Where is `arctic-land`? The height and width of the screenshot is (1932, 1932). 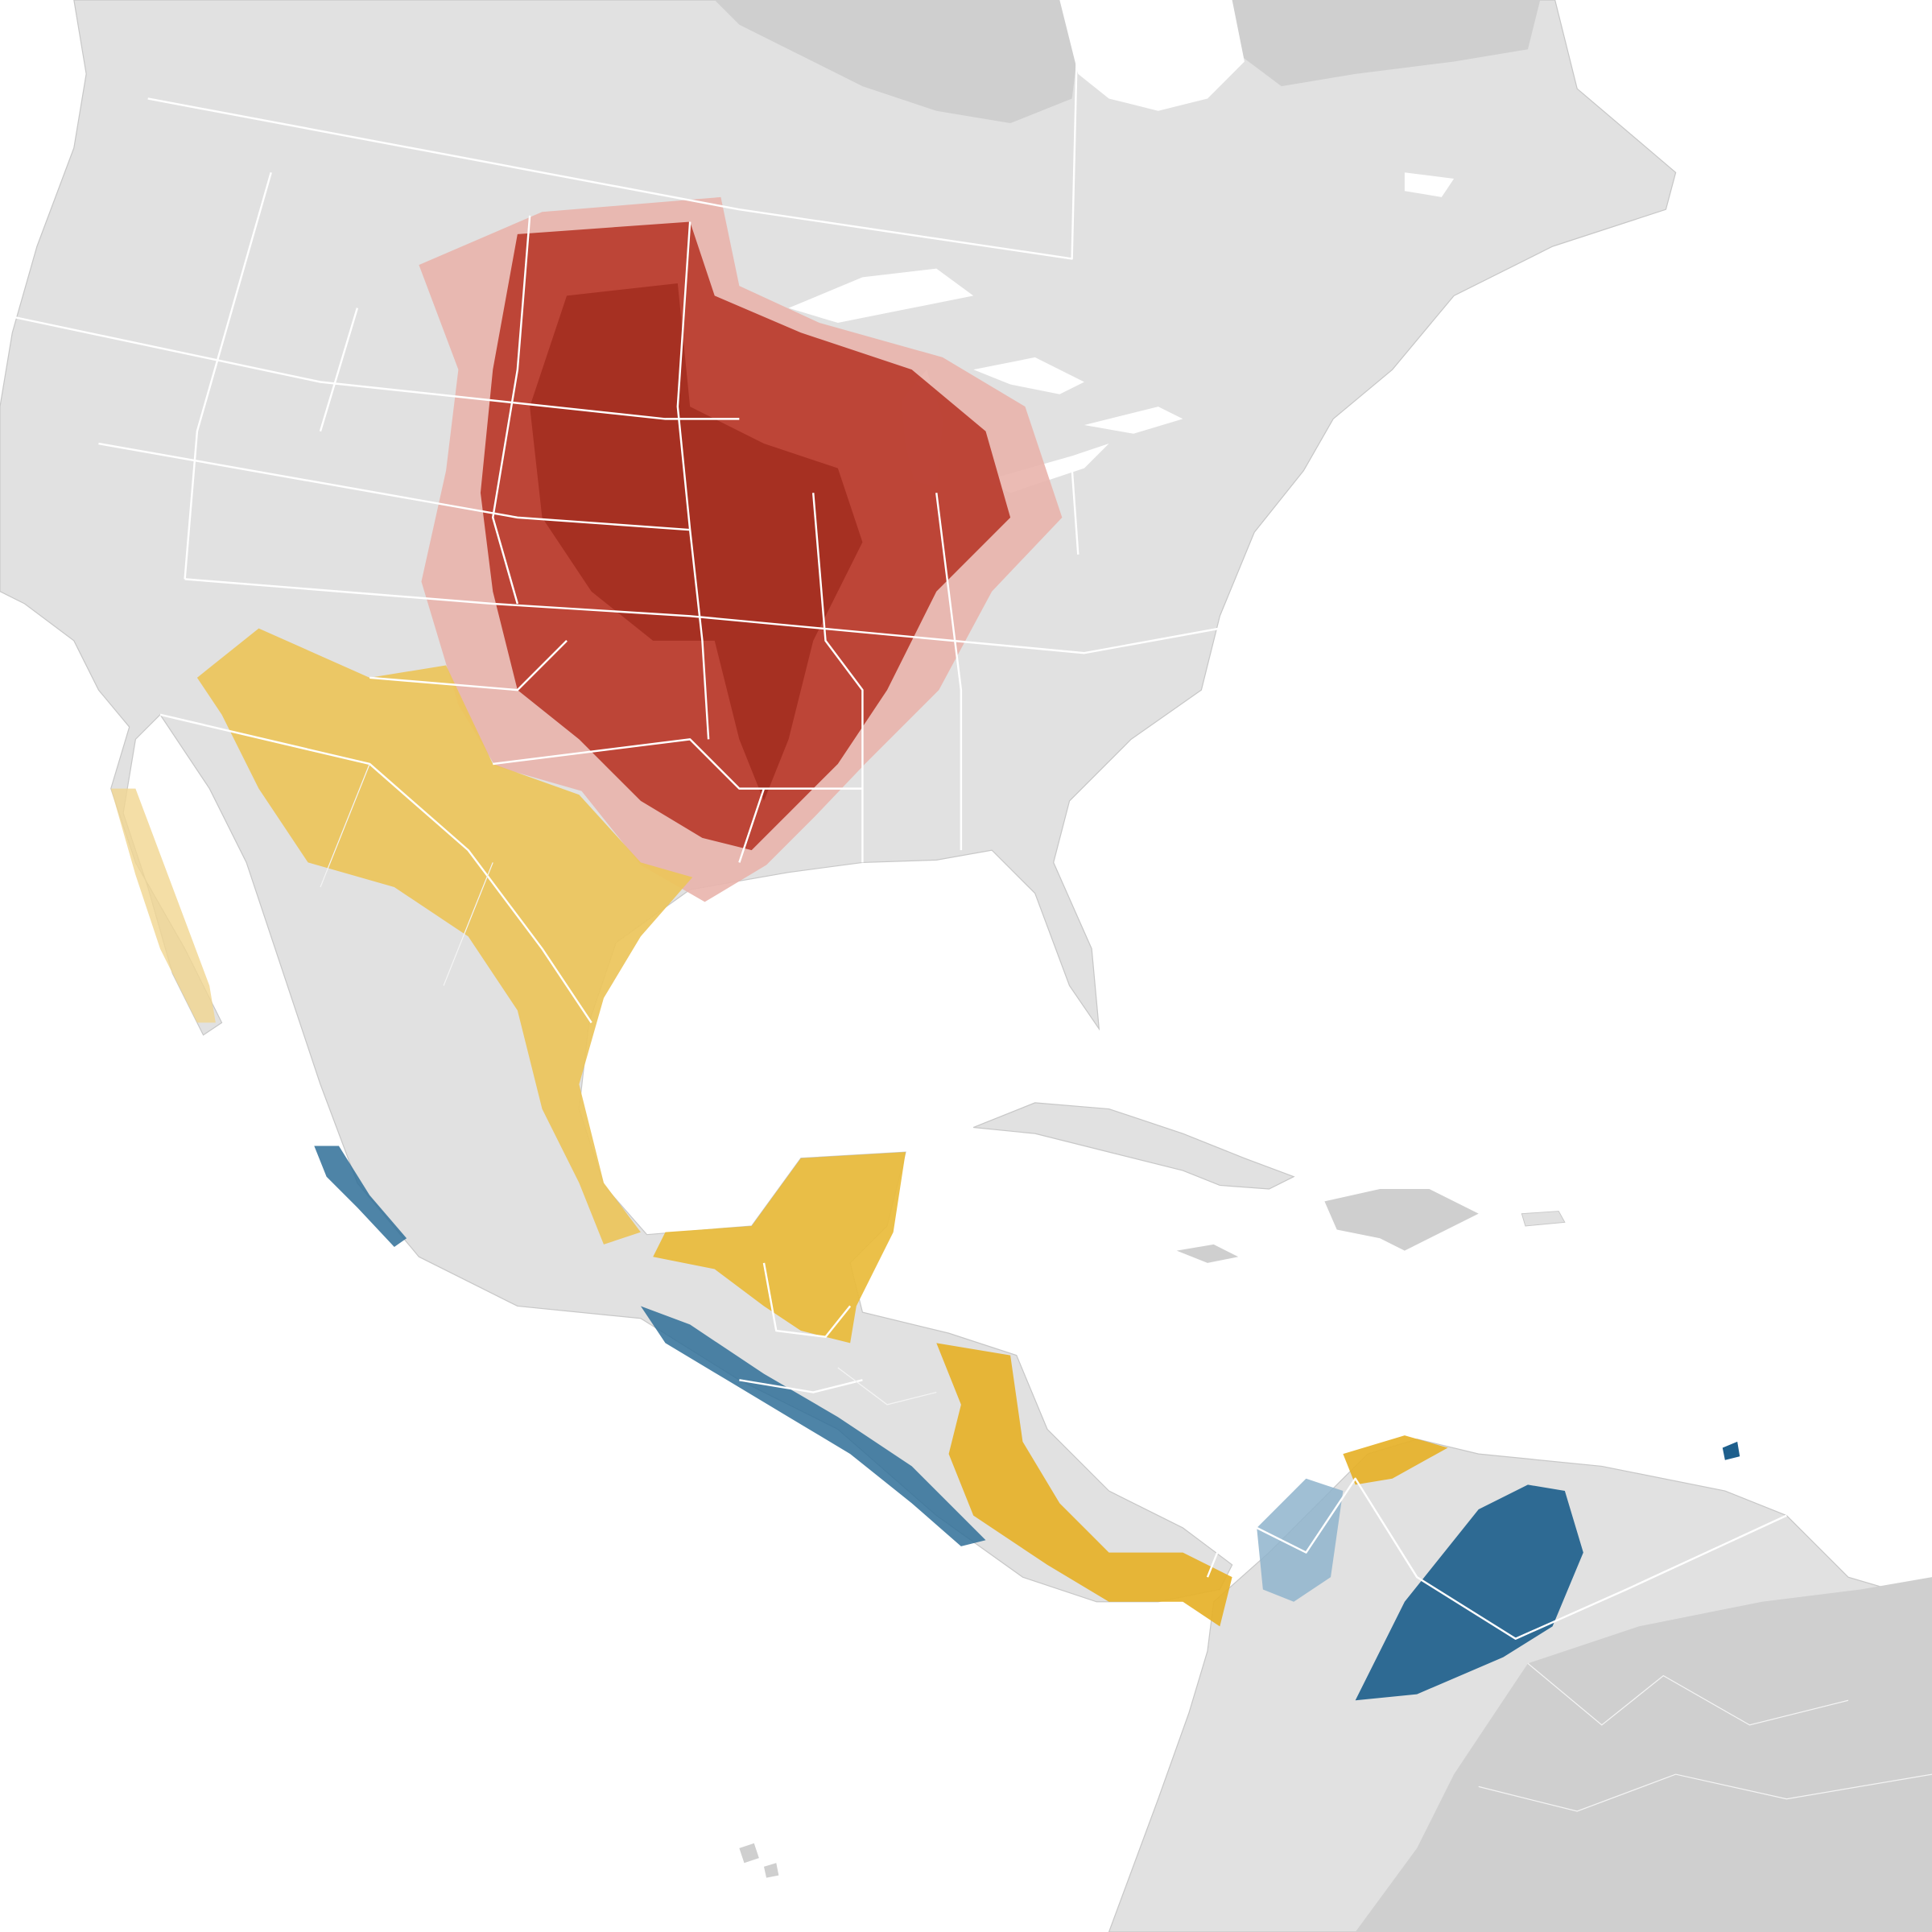
arctic-land is located at coordinates (1127, 62).